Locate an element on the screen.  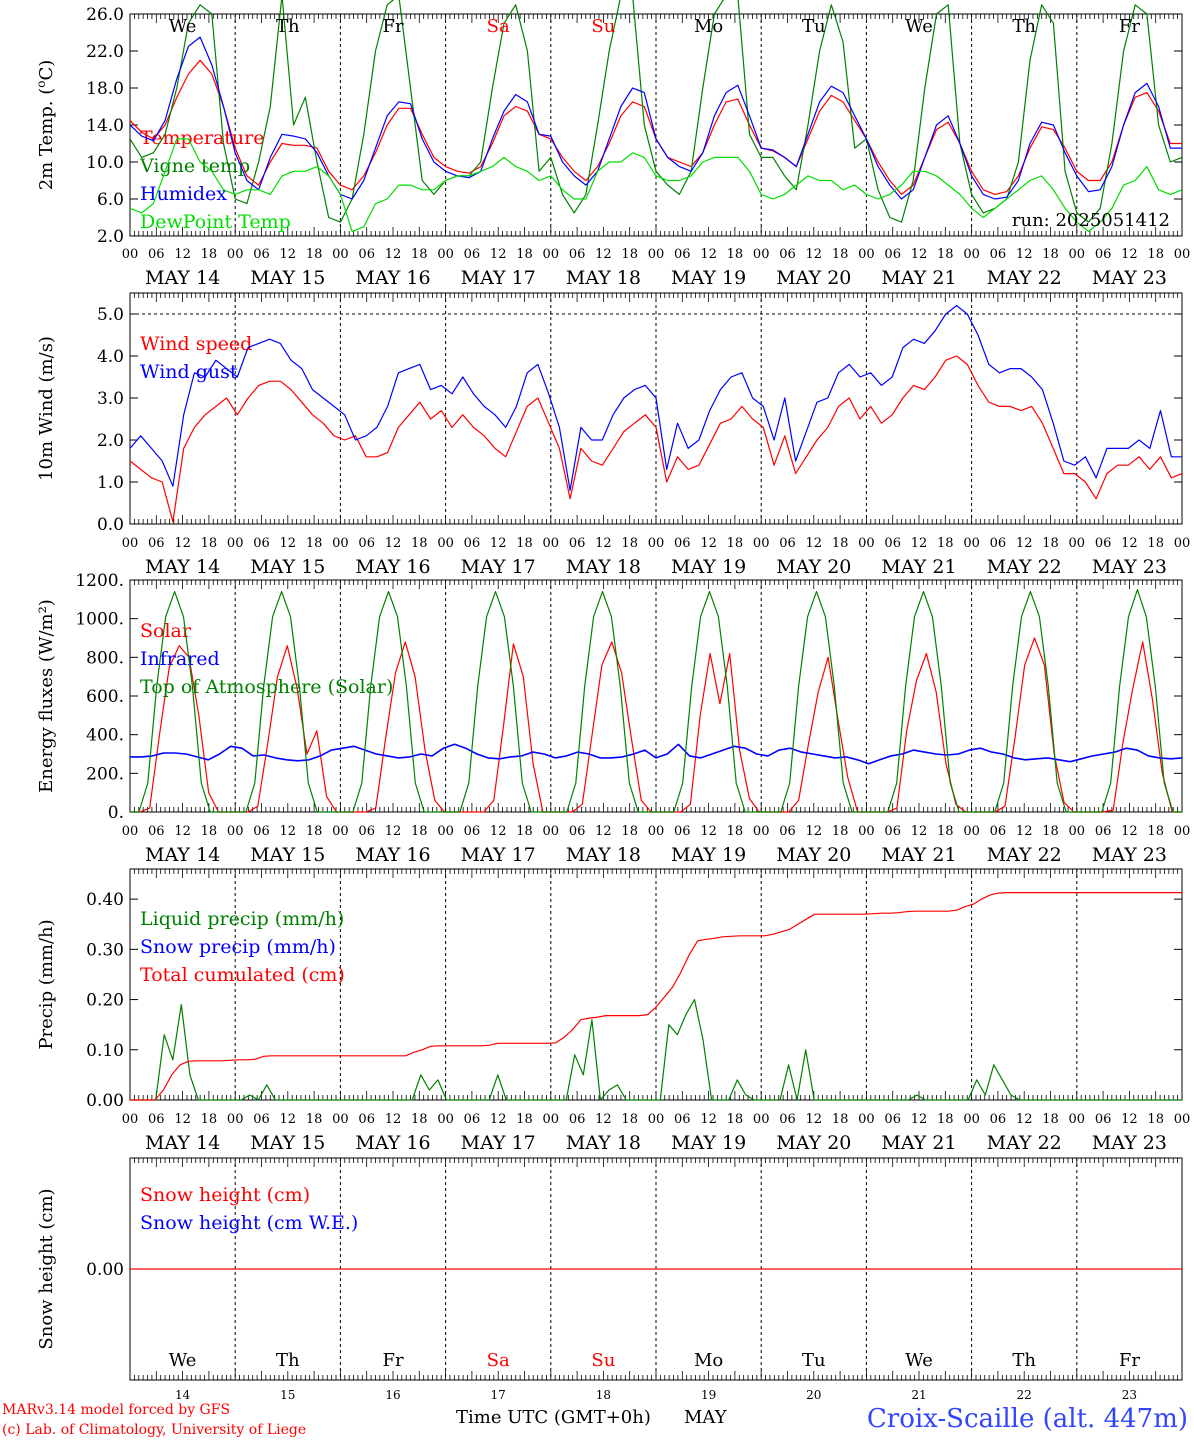
date-label: MAY 14 is located at coordinates (182, 278).